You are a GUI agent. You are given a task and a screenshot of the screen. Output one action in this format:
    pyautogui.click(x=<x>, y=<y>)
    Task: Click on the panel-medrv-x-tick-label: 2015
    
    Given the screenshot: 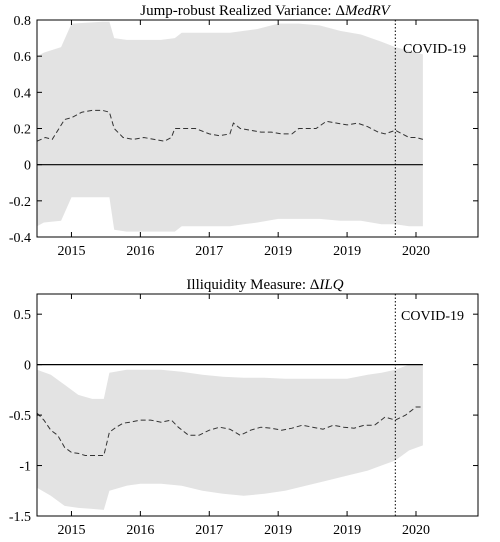 What is the action you would take?
    pyautogui.click(x=71, y=251)
    